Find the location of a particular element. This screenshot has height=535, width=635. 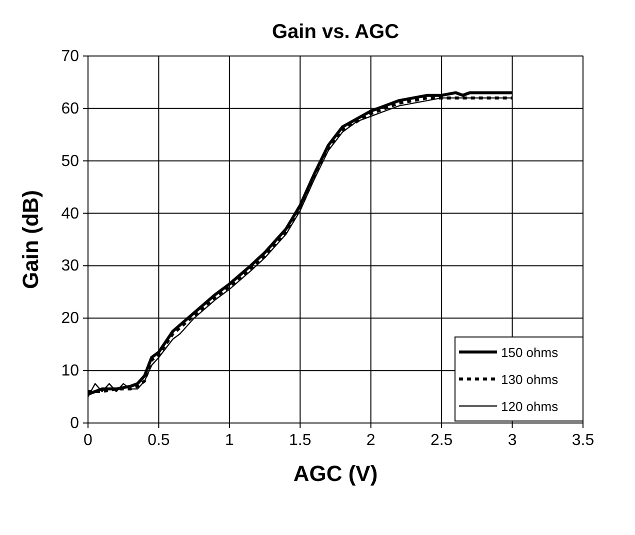

y-tick-label: 20 is located at coordinates (70, 319).